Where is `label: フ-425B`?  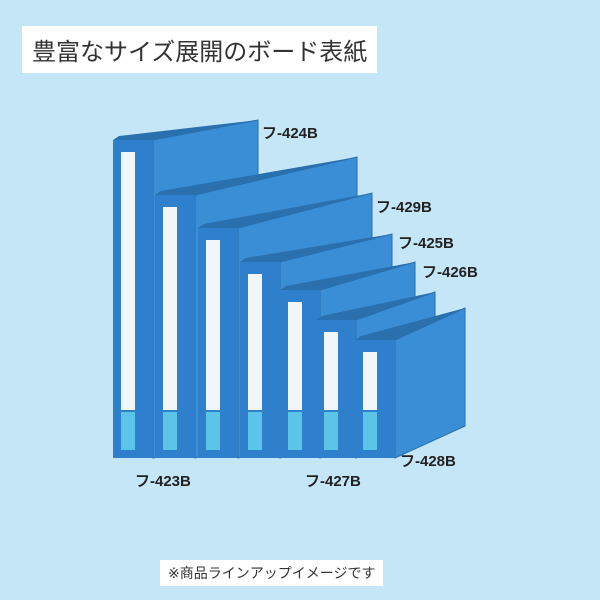
label: フ-425B is located at coordinates (426, 243).